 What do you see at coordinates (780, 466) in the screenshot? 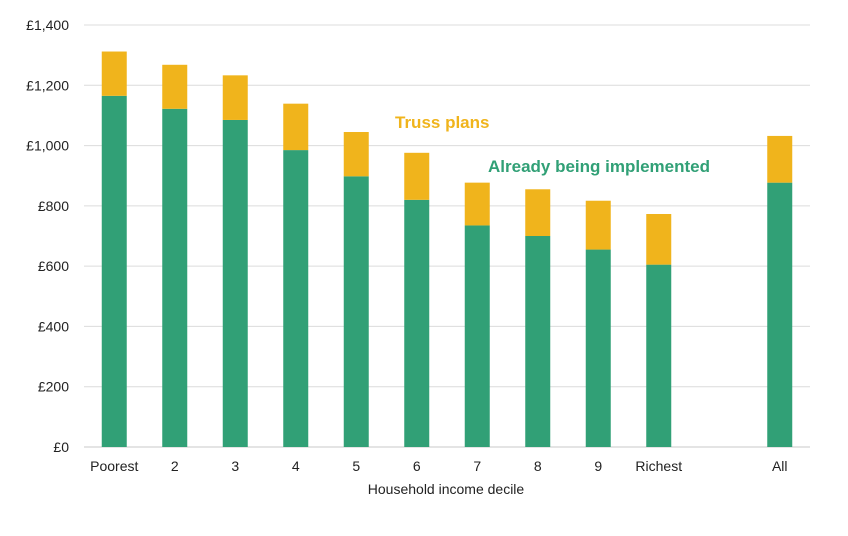
I see `x-tick-label: All` at bounding box center [780, 466].